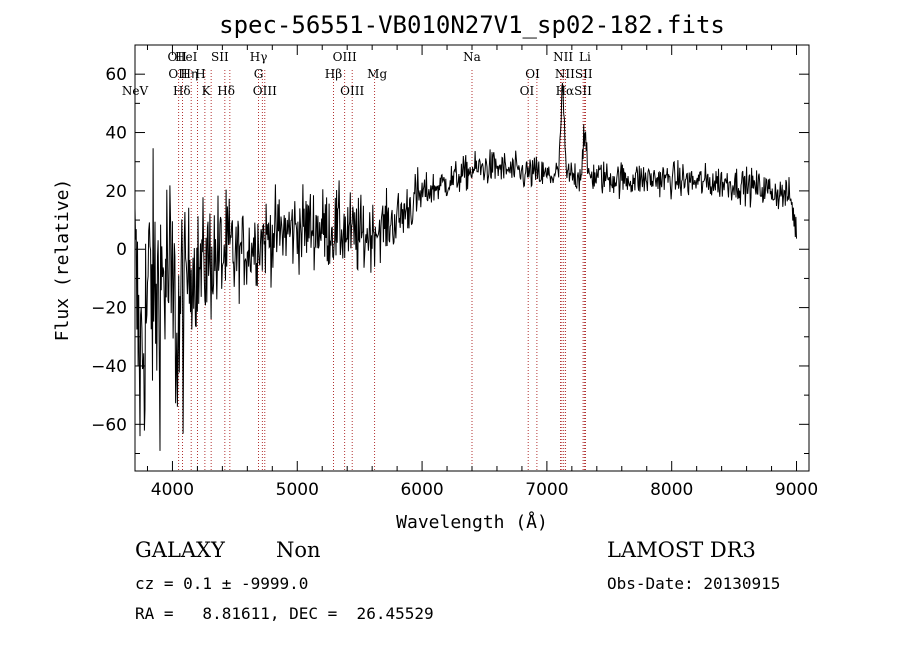 Image resolution: width=900 pixels, height=649 pixels. I want to click on spectral-line-label: Na, so click(472, 57).